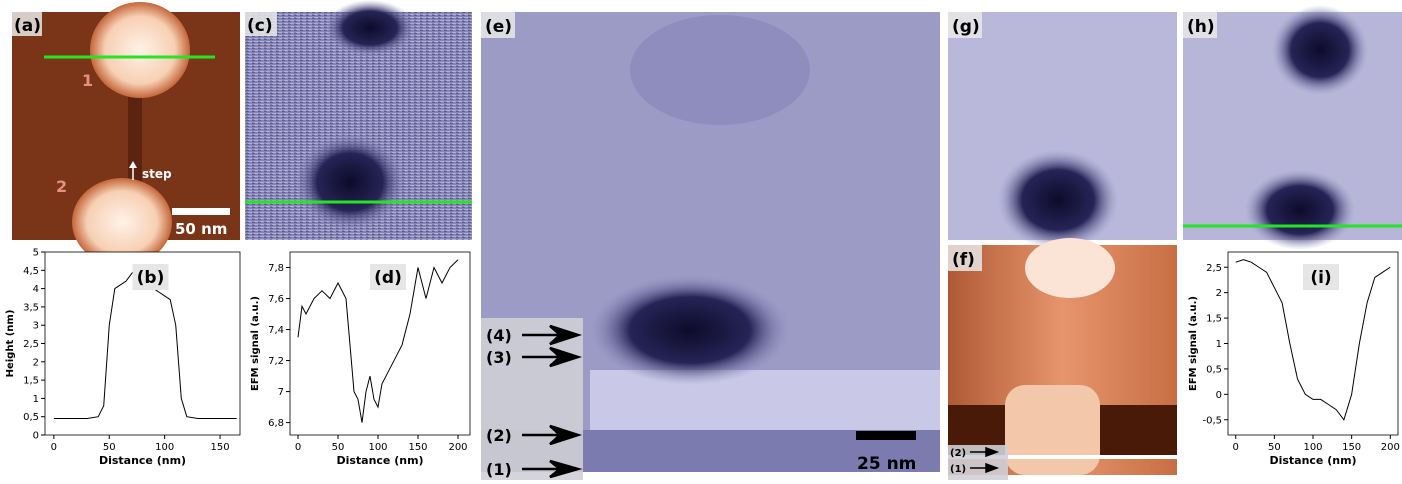 This screenshot has width=1402, height=484. I want to click on panel-h: (h), so click(1292, 127).